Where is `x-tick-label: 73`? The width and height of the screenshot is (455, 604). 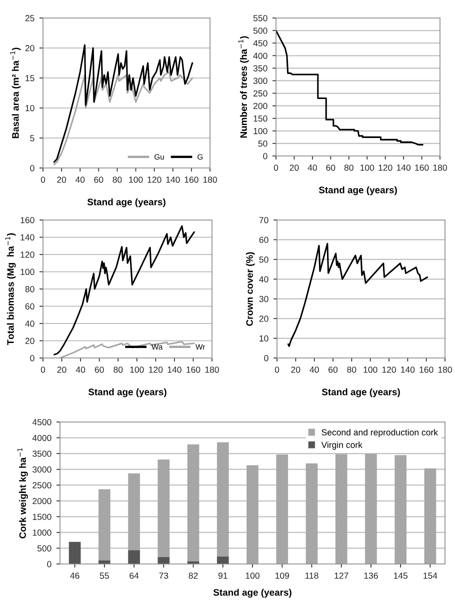 x-tick-label: 73 is located at coordinates (163, 575).